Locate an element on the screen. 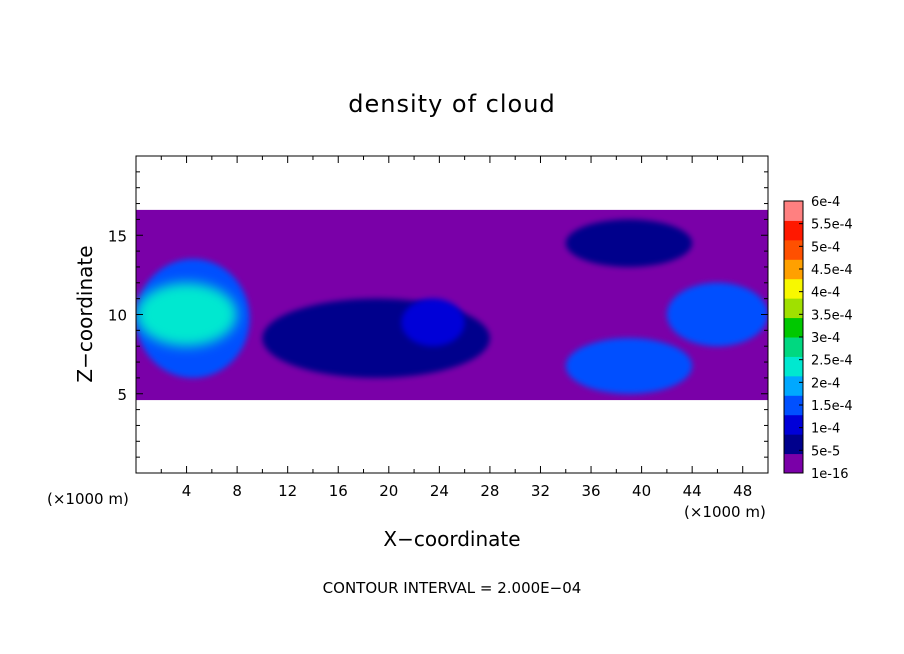 Image resolution: width=904 pixels, height=654 pixels. density-region-upper-right-band is located at coordinates (629, 243).